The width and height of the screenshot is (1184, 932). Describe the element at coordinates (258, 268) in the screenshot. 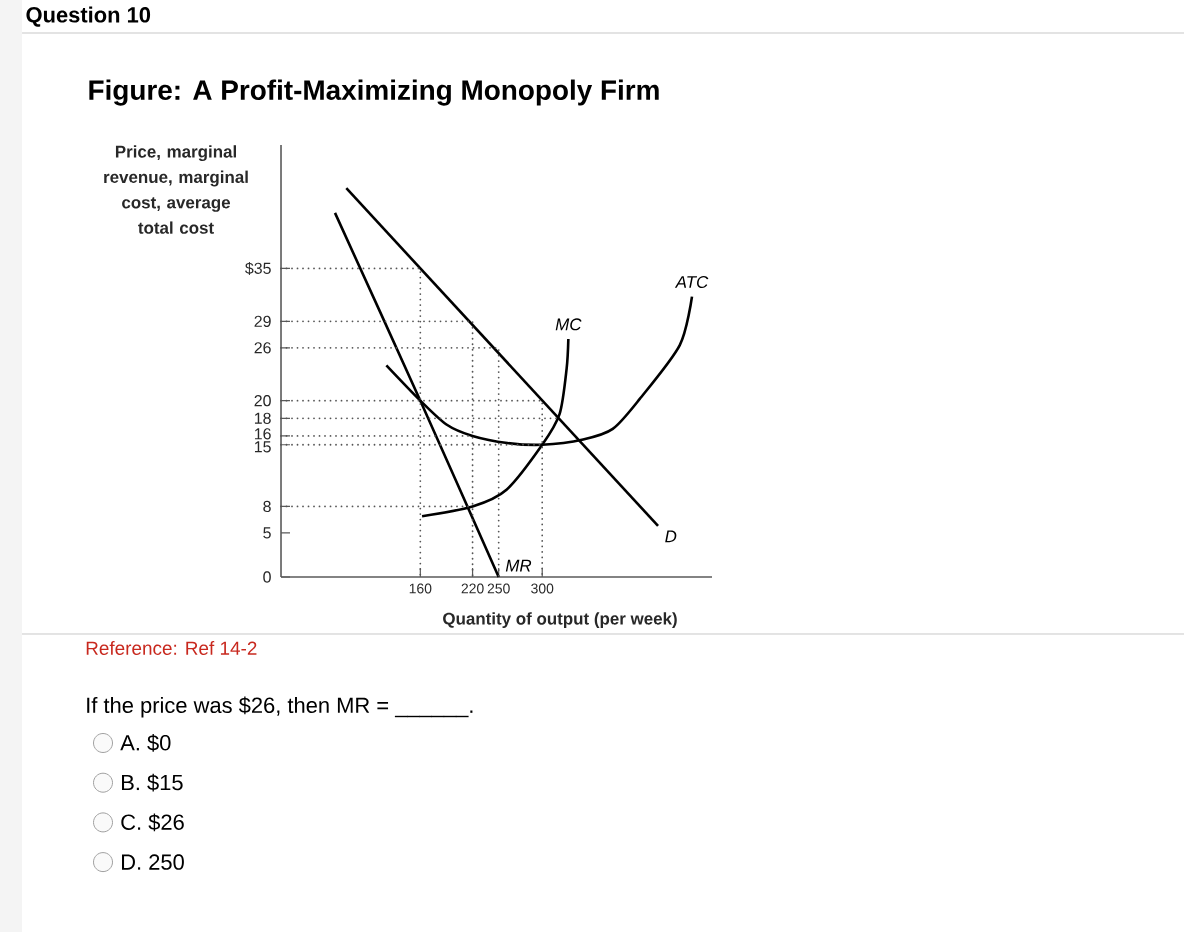

I see `y-tick-label: $35` at that location.